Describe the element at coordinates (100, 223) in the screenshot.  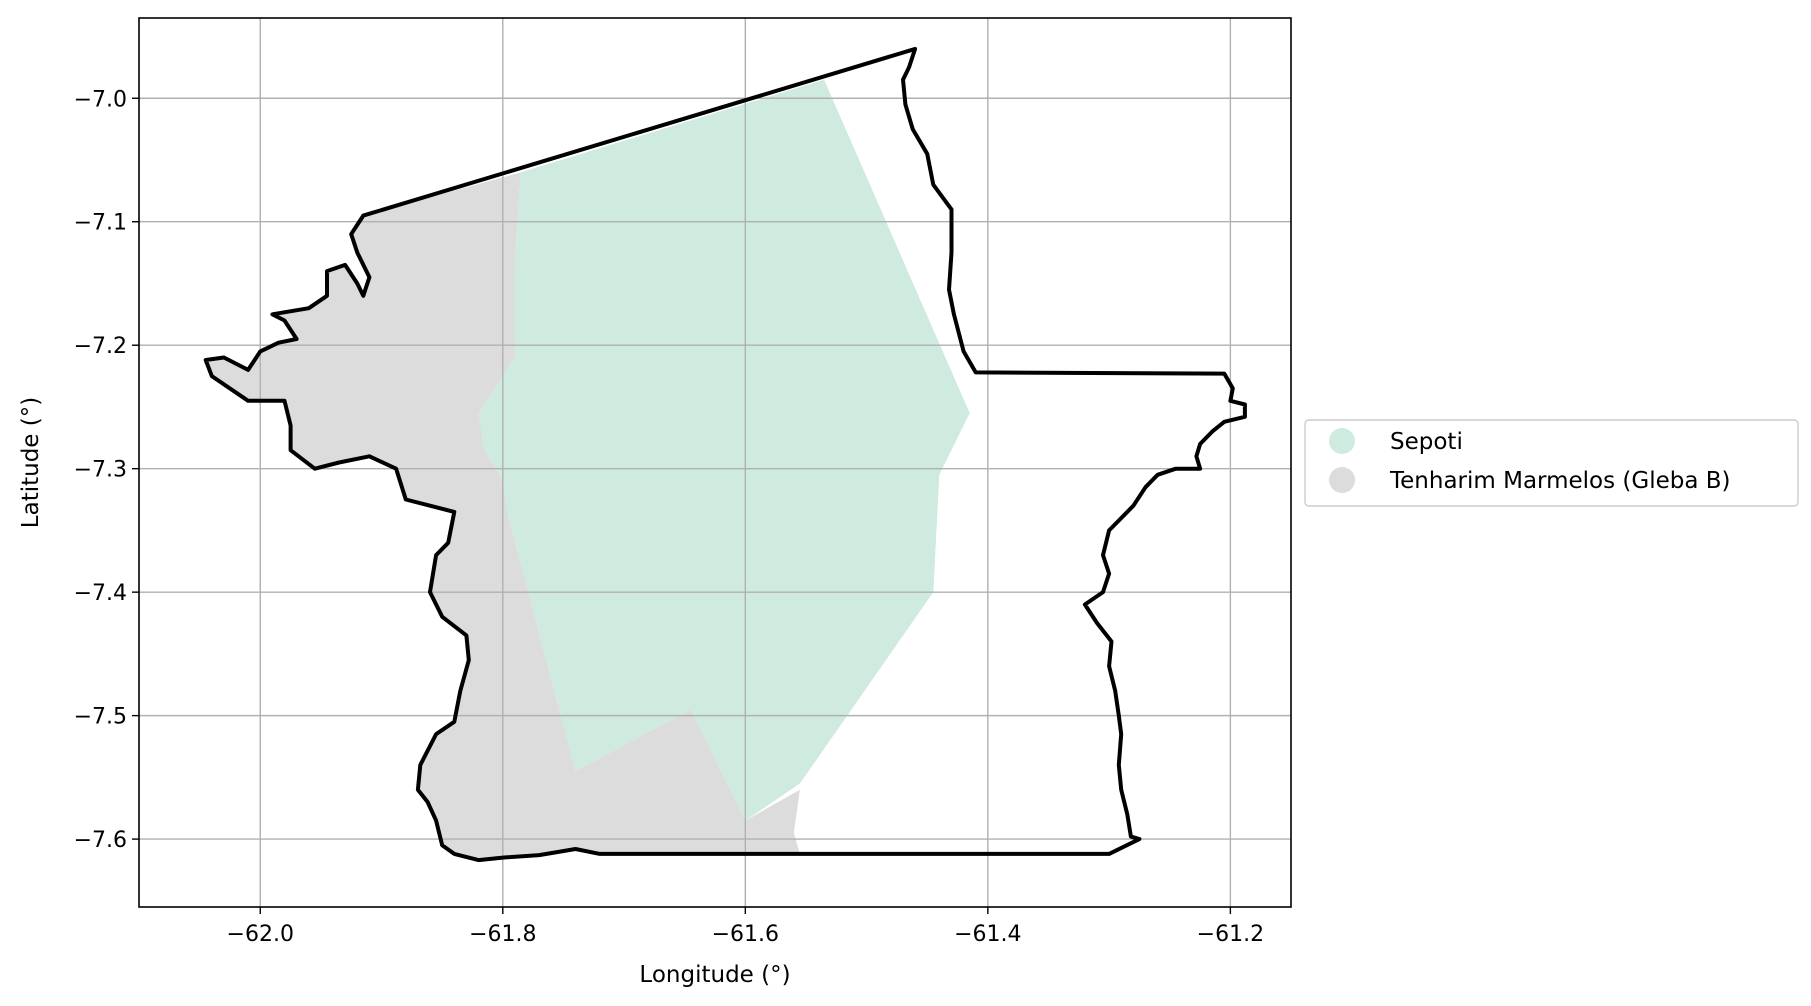
I see `y-tick-label: −7.1` at that location.